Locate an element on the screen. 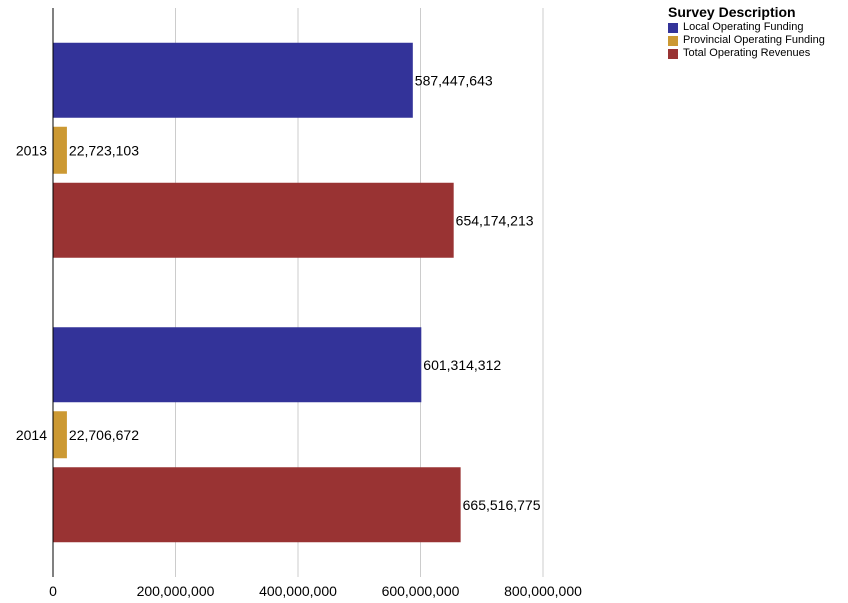  legend-label-total: Total Operating Revenues is located at coordinates (747, 53).